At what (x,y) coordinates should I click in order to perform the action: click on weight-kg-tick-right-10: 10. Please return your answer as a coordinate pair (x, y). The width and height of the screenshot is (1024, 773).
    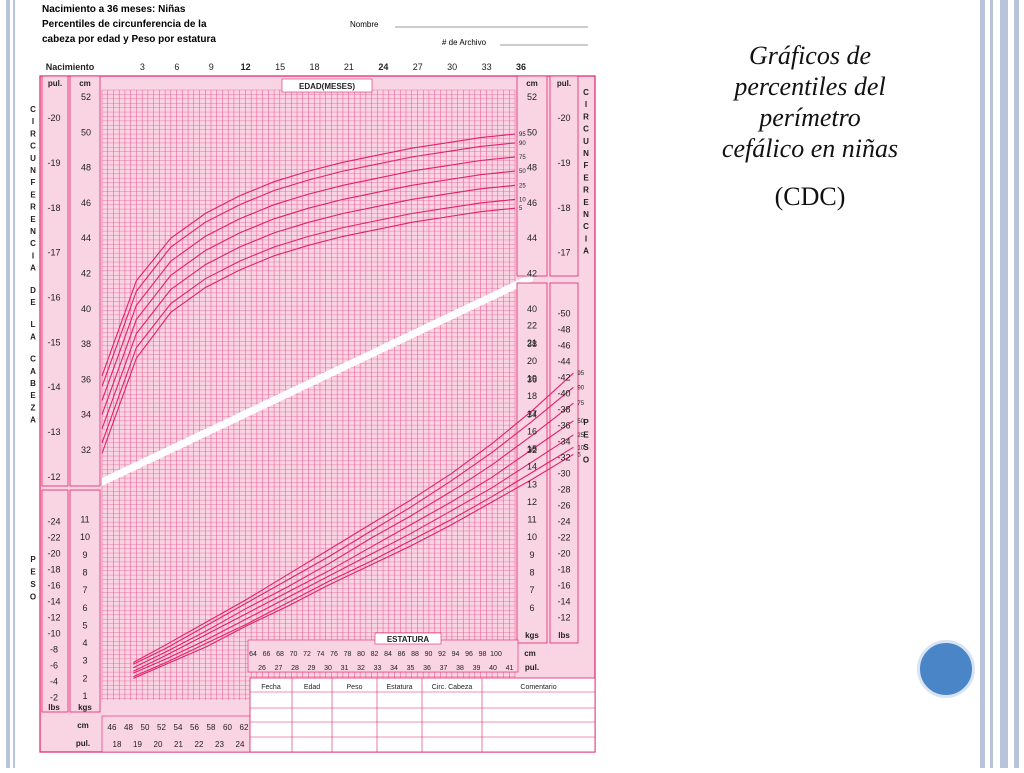
    Looking at the image, I should click on (532, 537).